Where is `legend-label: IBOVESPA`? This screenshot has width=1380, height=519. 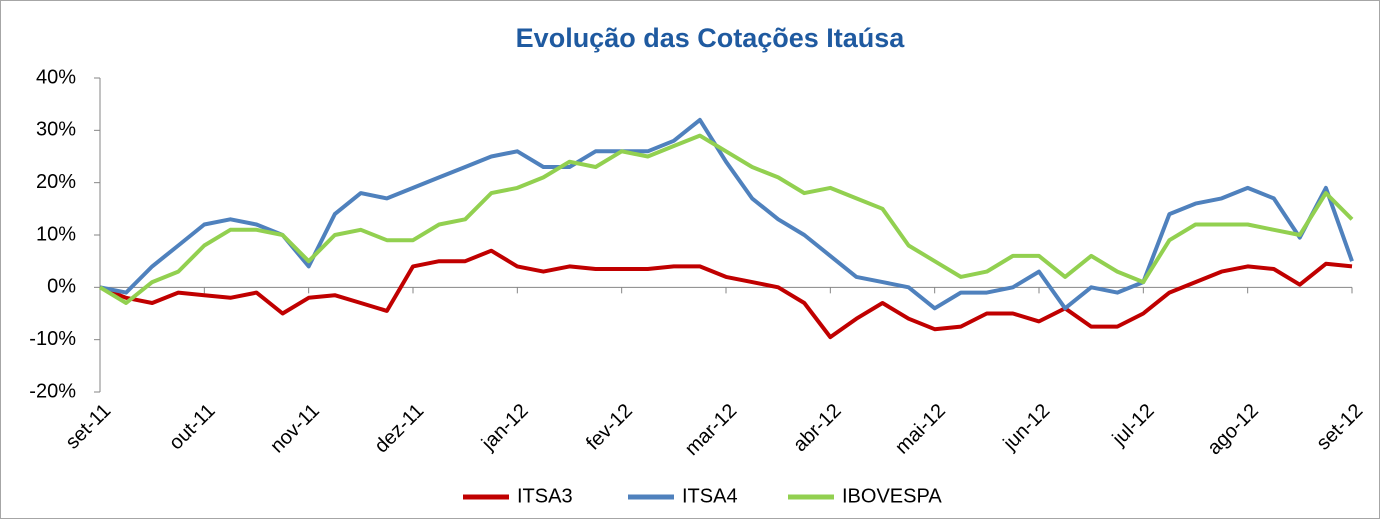 legend-label: IBOVESPA is located at coordinates (892, 496).